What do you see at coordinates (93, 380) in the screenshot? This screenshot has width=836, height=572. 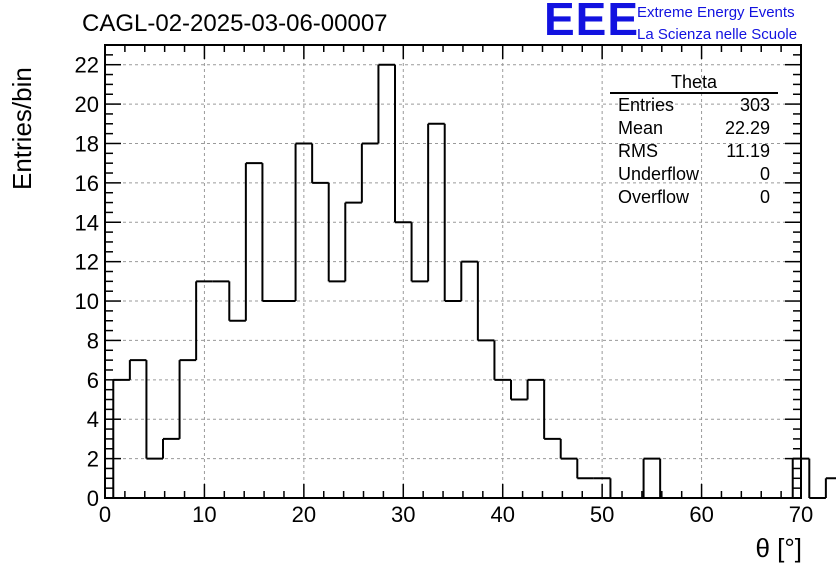 I see `y-tick-label: 6` at bounding box center [93, 380].